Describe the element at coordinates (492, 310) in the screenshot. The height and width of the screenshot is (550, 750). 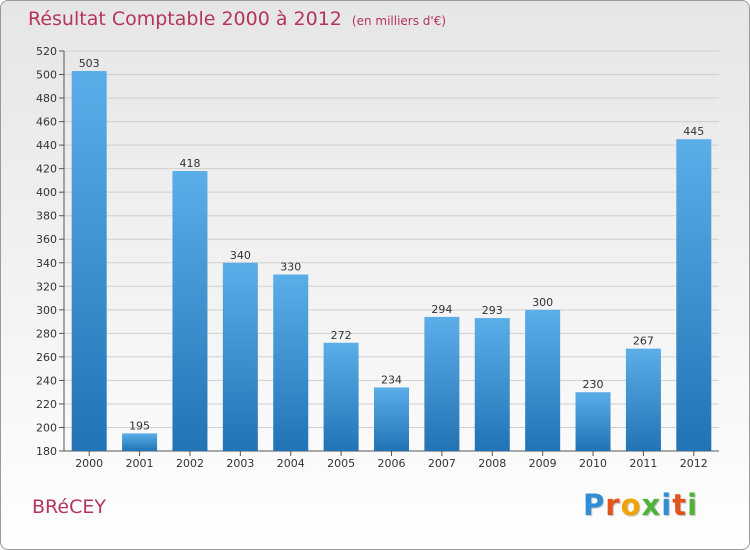
I see `data-label-2008: 293` at that location.